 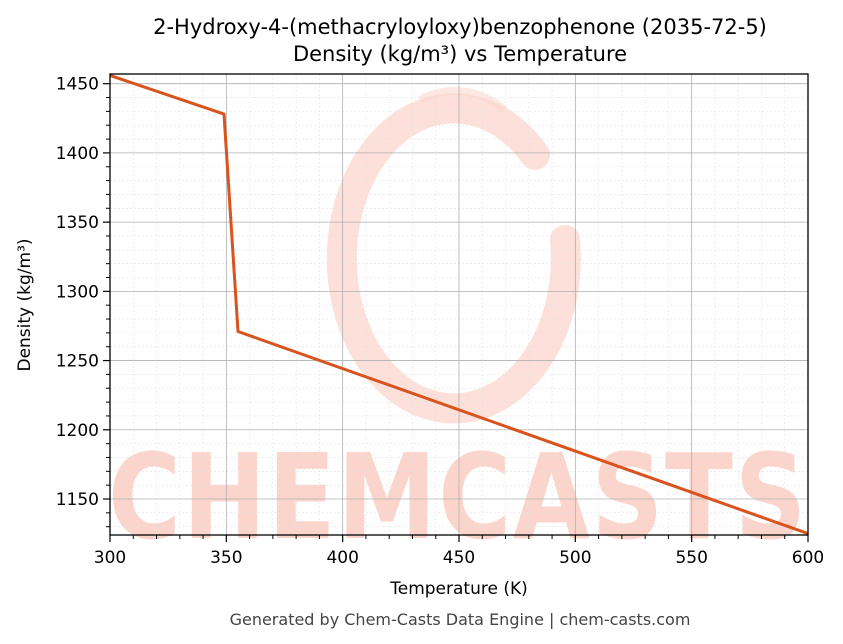 What do you see at coordinates (77, 362) in the screenshot?
I see `y-tick-label: 1250` at bounding box center [77, 362].